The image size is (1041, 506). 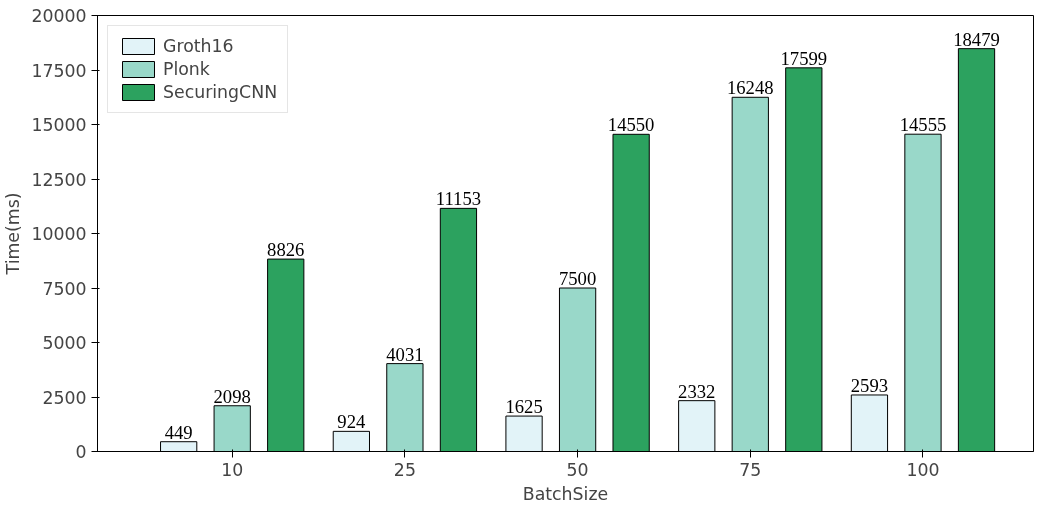 I want to click on data-label: 2593, so click(x=869, y=385).